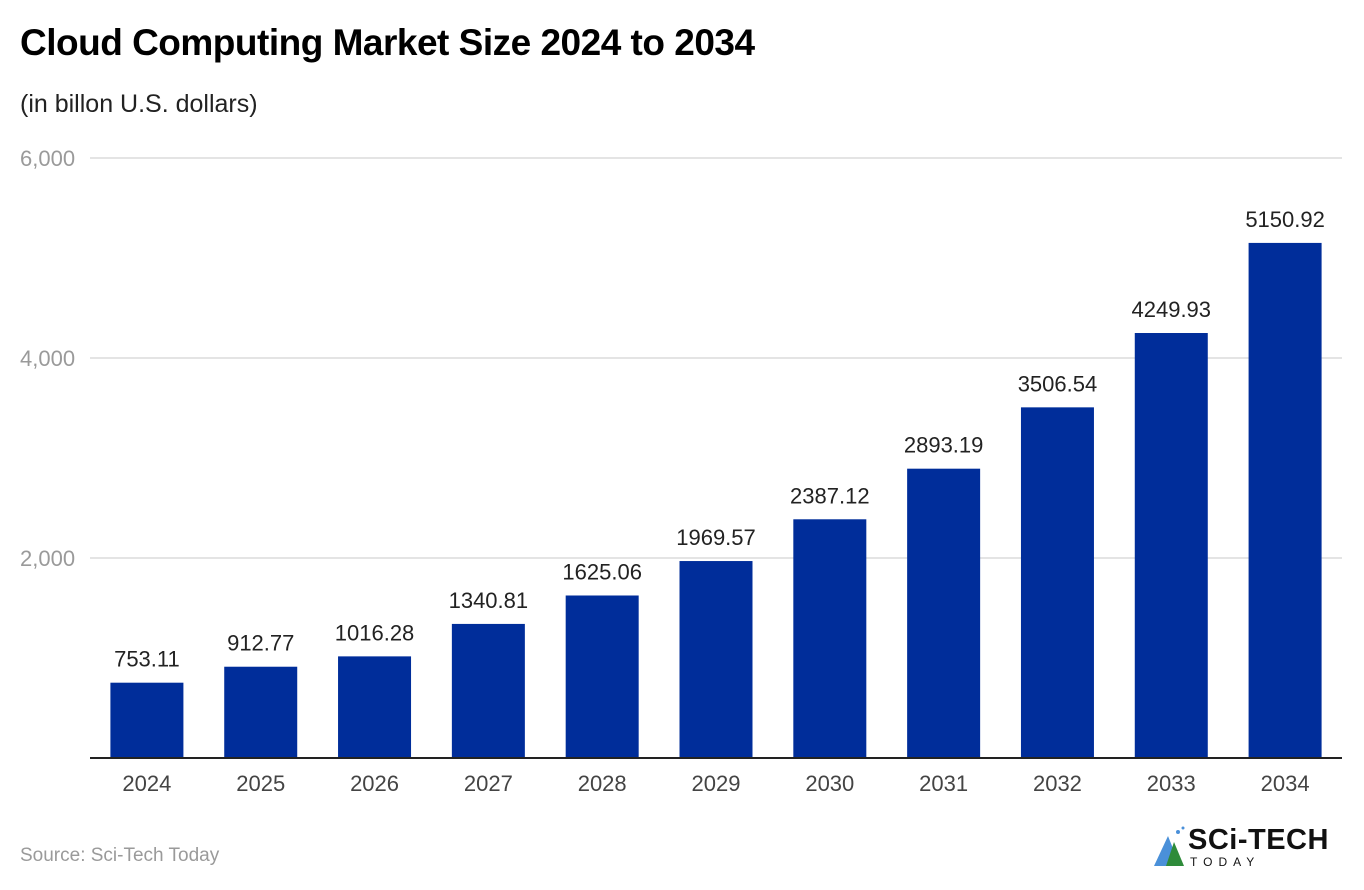  What do you see at coordinates (1057, 783) in the screenshot?
I see `x-tick-label: 2032` at bounding box center [1057, 783].